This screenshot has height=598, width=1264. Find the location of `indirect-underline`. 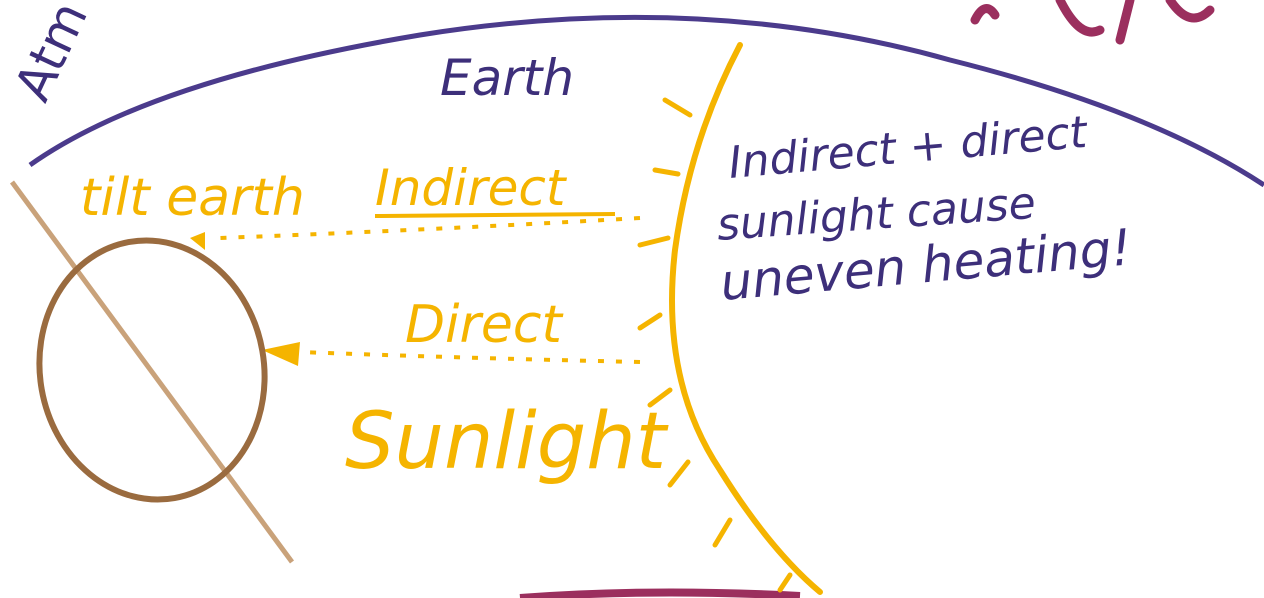

indirect-underline is located at coordinates (495, 215).